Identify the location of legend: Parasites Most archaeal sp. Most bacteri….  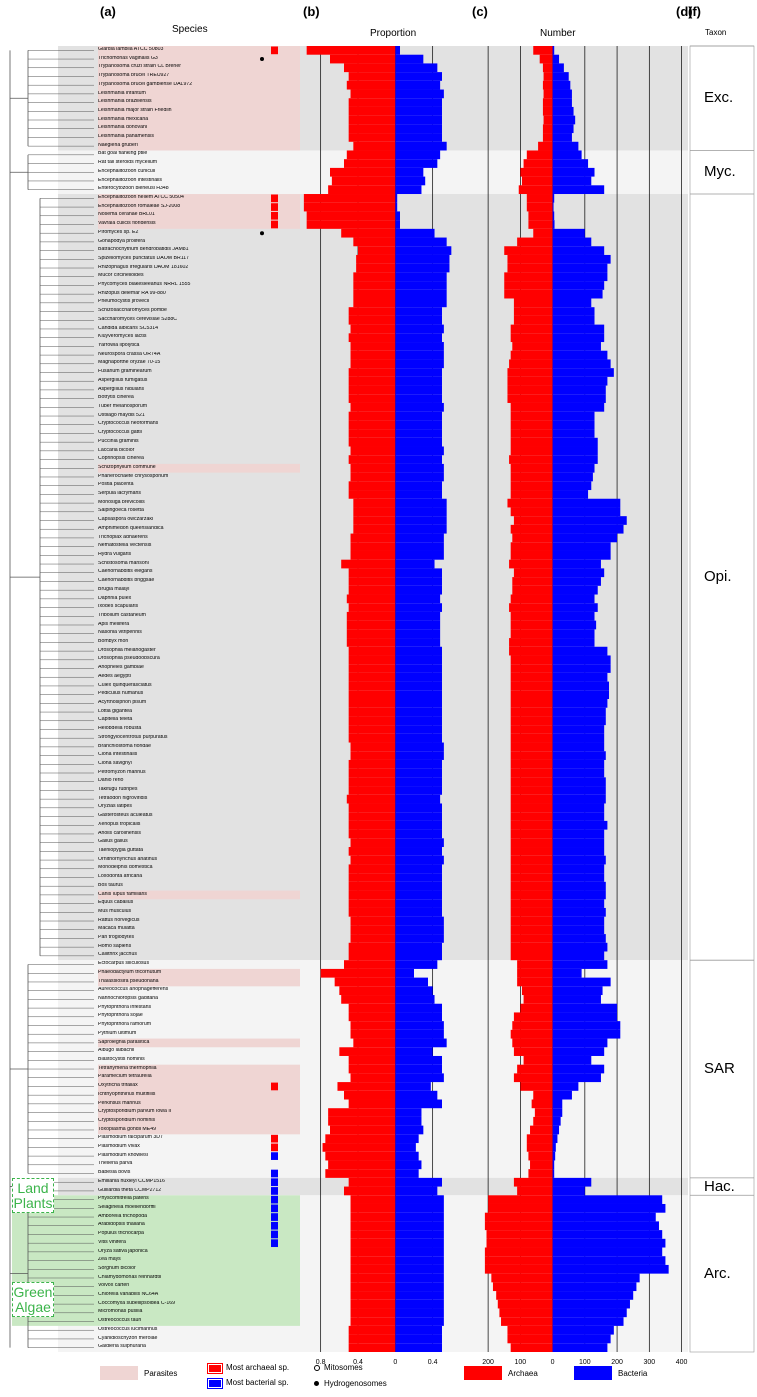
(400, 1378).